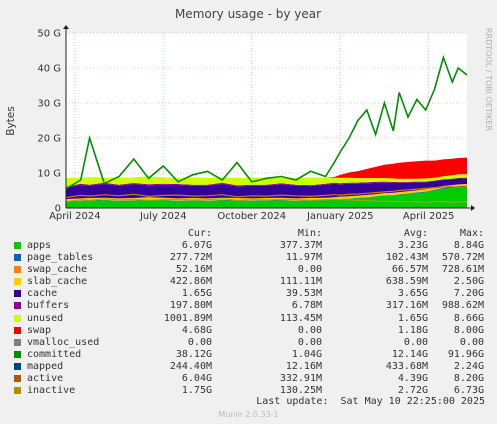 The height and width of the screenshot is (424, 497). What do you see at coordinates (468, 330) in the screenshot?
I see `legend-max: 8.00G` at bounding box center [468, 330].